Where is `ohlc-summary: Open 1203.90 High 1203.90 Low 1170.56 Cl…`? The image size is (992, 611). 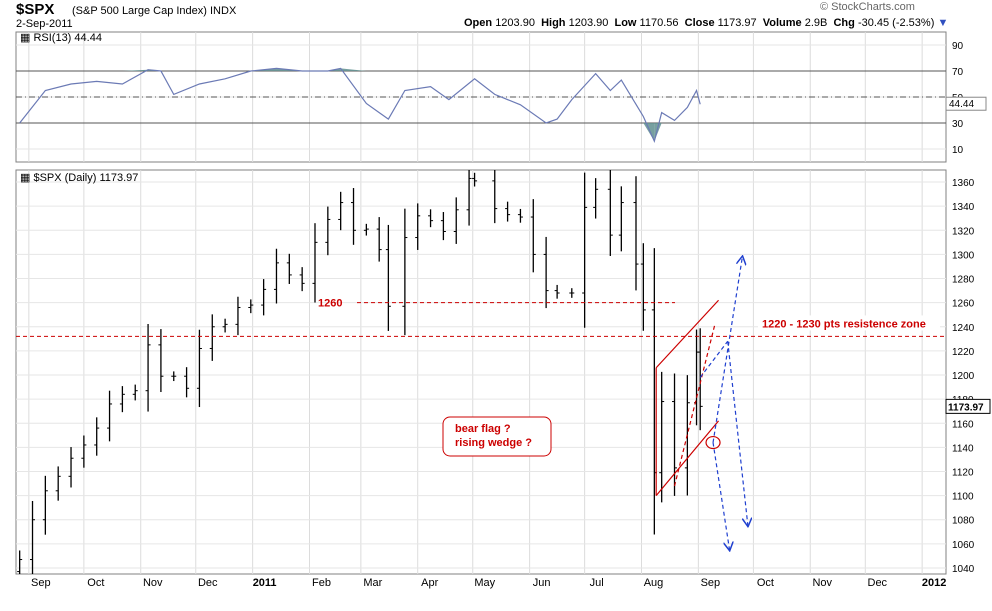 ohlc-summary: Open 1203.90 High 1203.90 Low 1170.56 Cl… is located at coordinates (706, 23).